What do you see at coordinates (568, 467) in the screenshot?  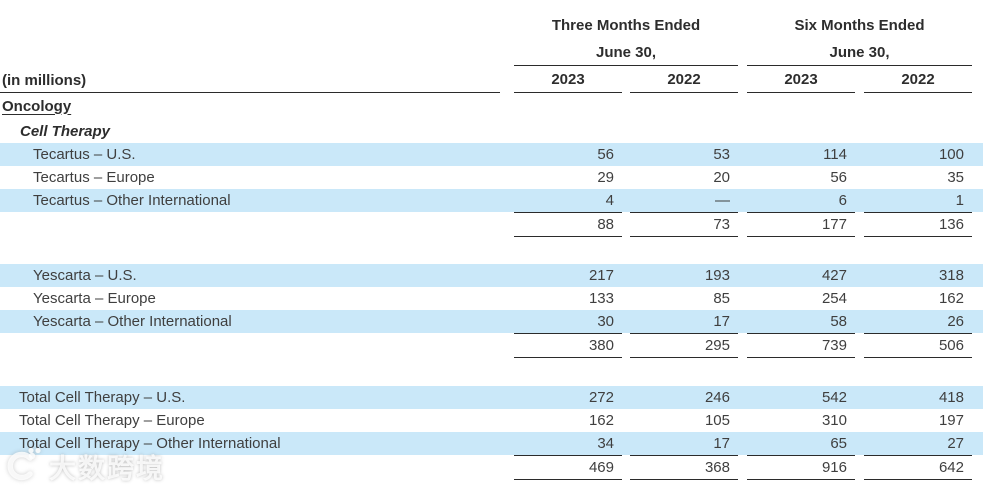 I see `total-cell: 469` at bounding box center [568, 467].